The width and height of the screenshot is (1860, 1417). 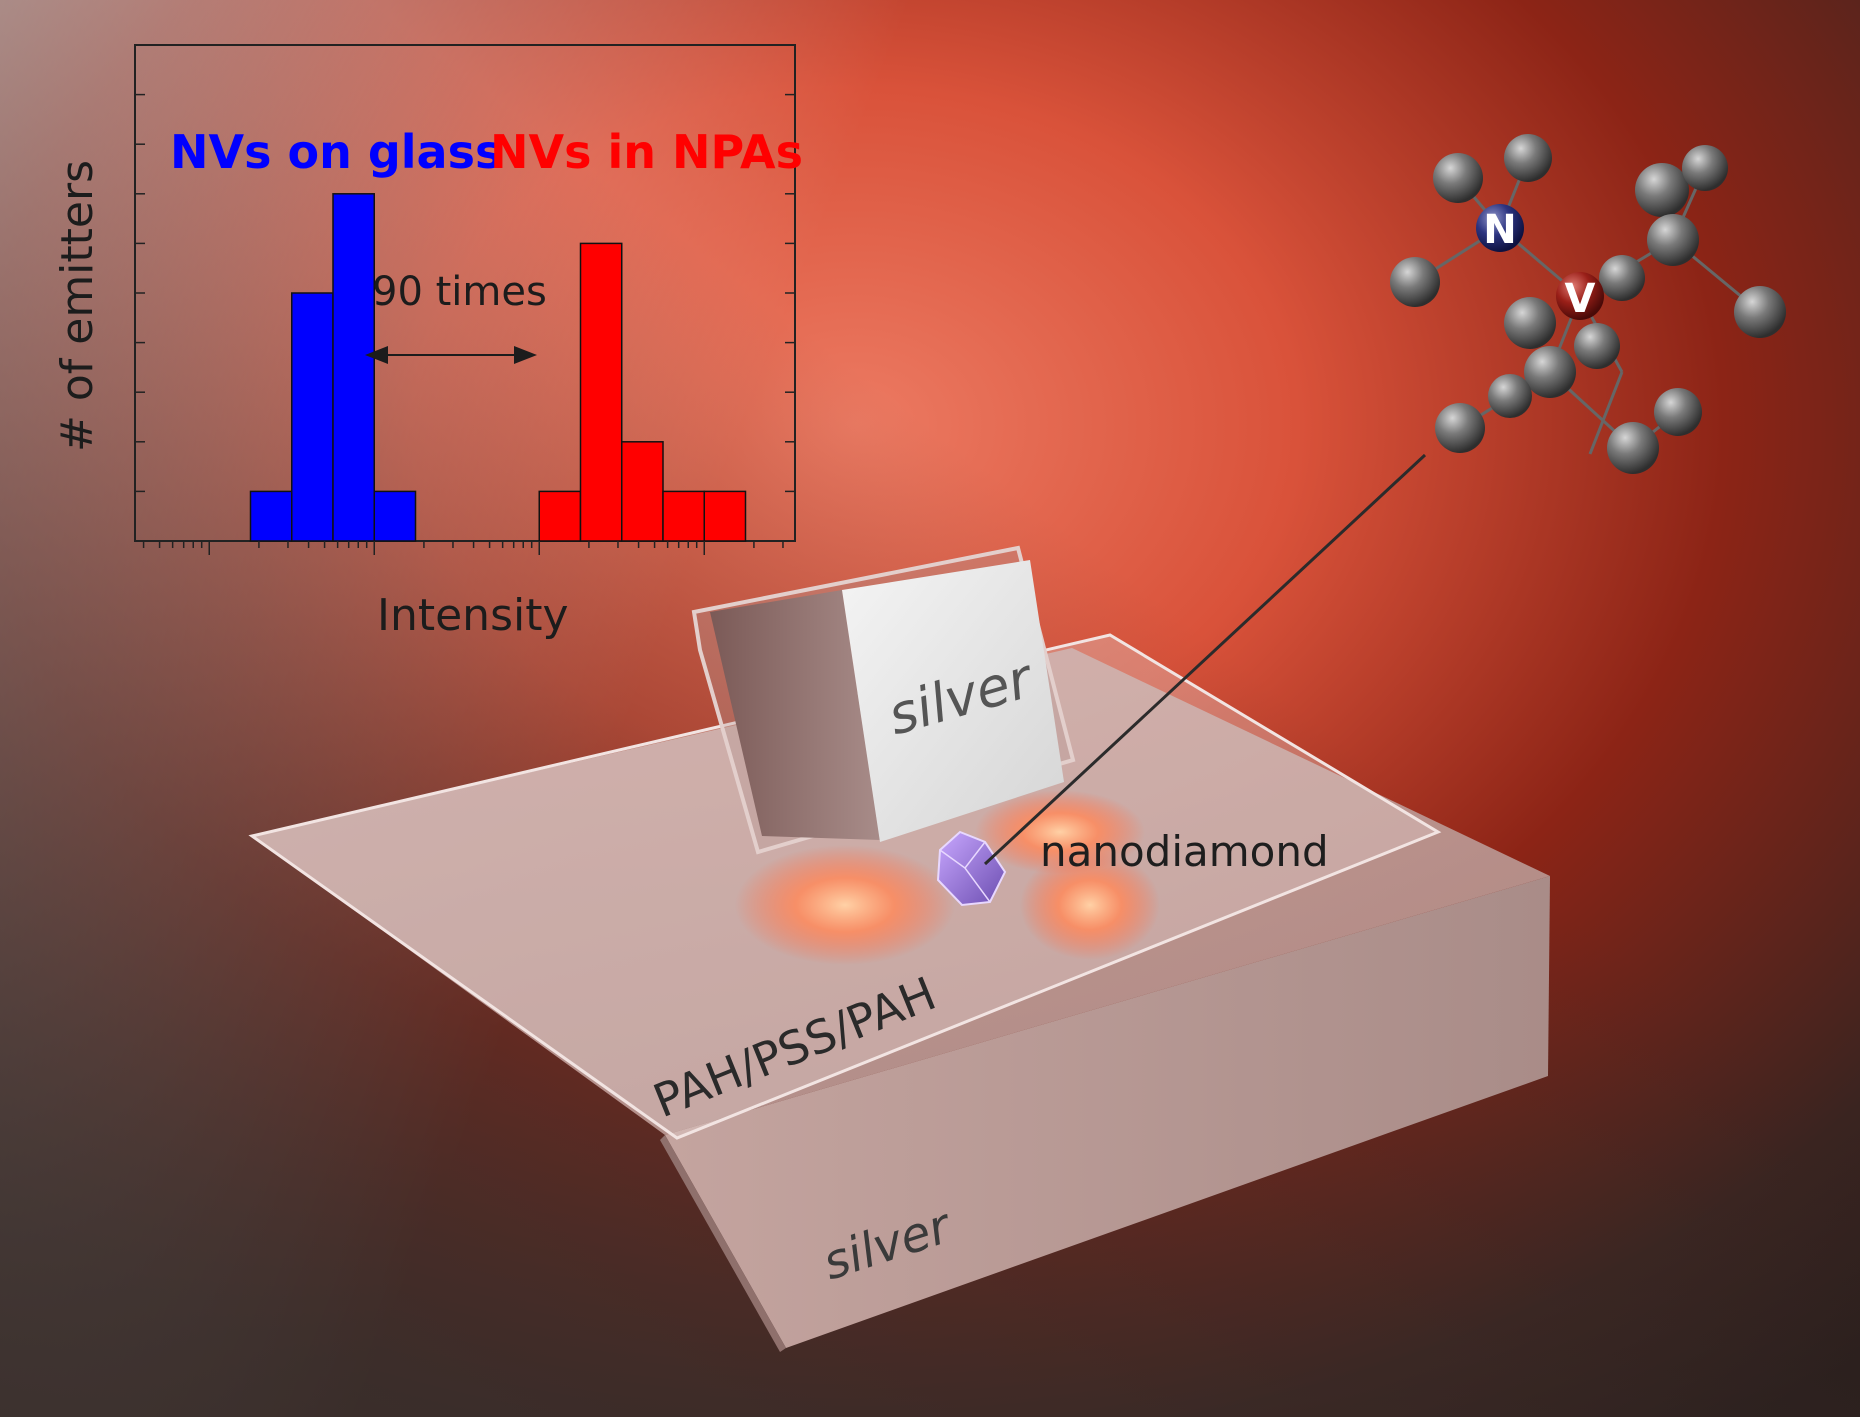 What do you see at coordinates (336, 152) in the screenshot?
I see `legend-series-glass: NVs on glass` at bounding box center [336, 152].